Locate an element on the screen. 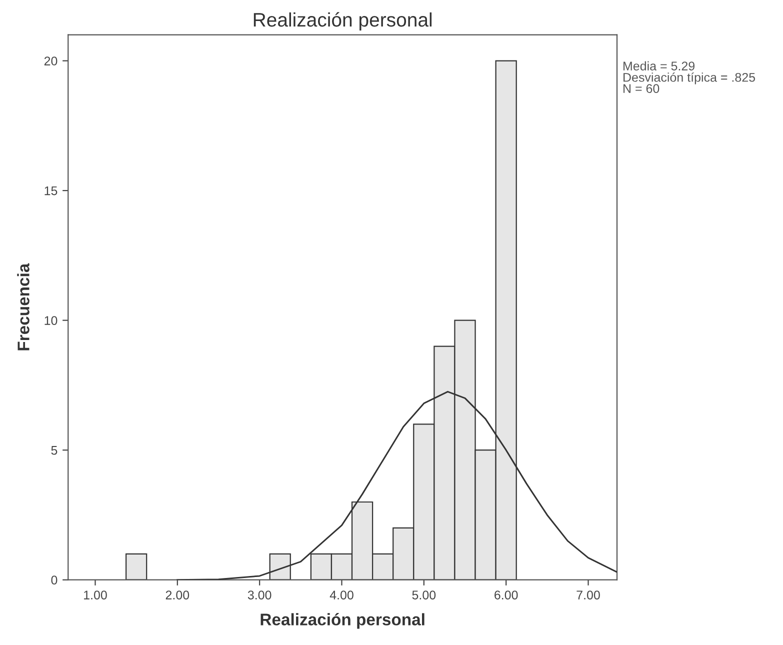 The height and width of the screenshot is (645, 783). text: Media = 5.29 Desviación típica = .825 N = 60 is located at coordinates (690, 77).